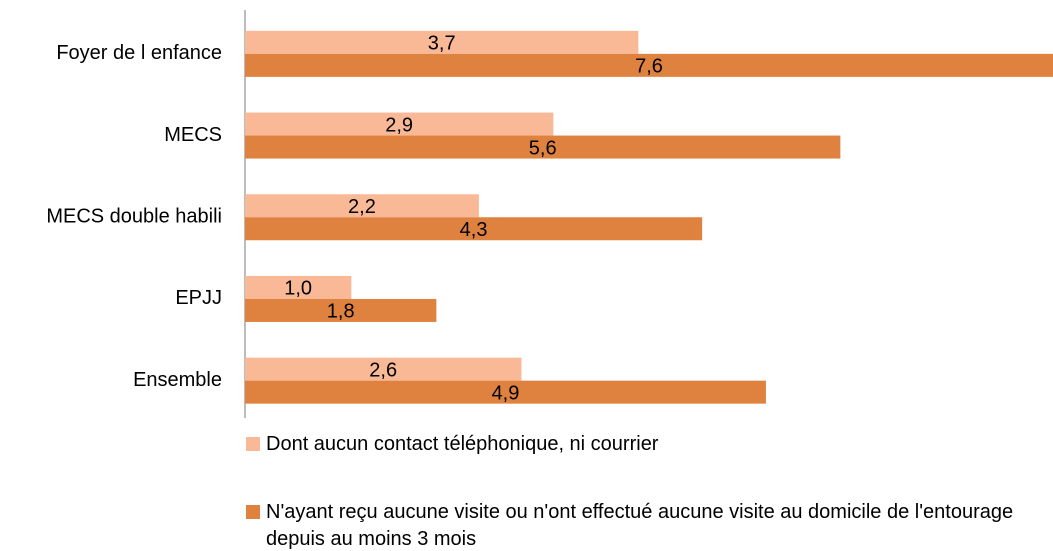 The image size is (1053, 551). I want to click on data-label: 2,2, so click(362, 207).